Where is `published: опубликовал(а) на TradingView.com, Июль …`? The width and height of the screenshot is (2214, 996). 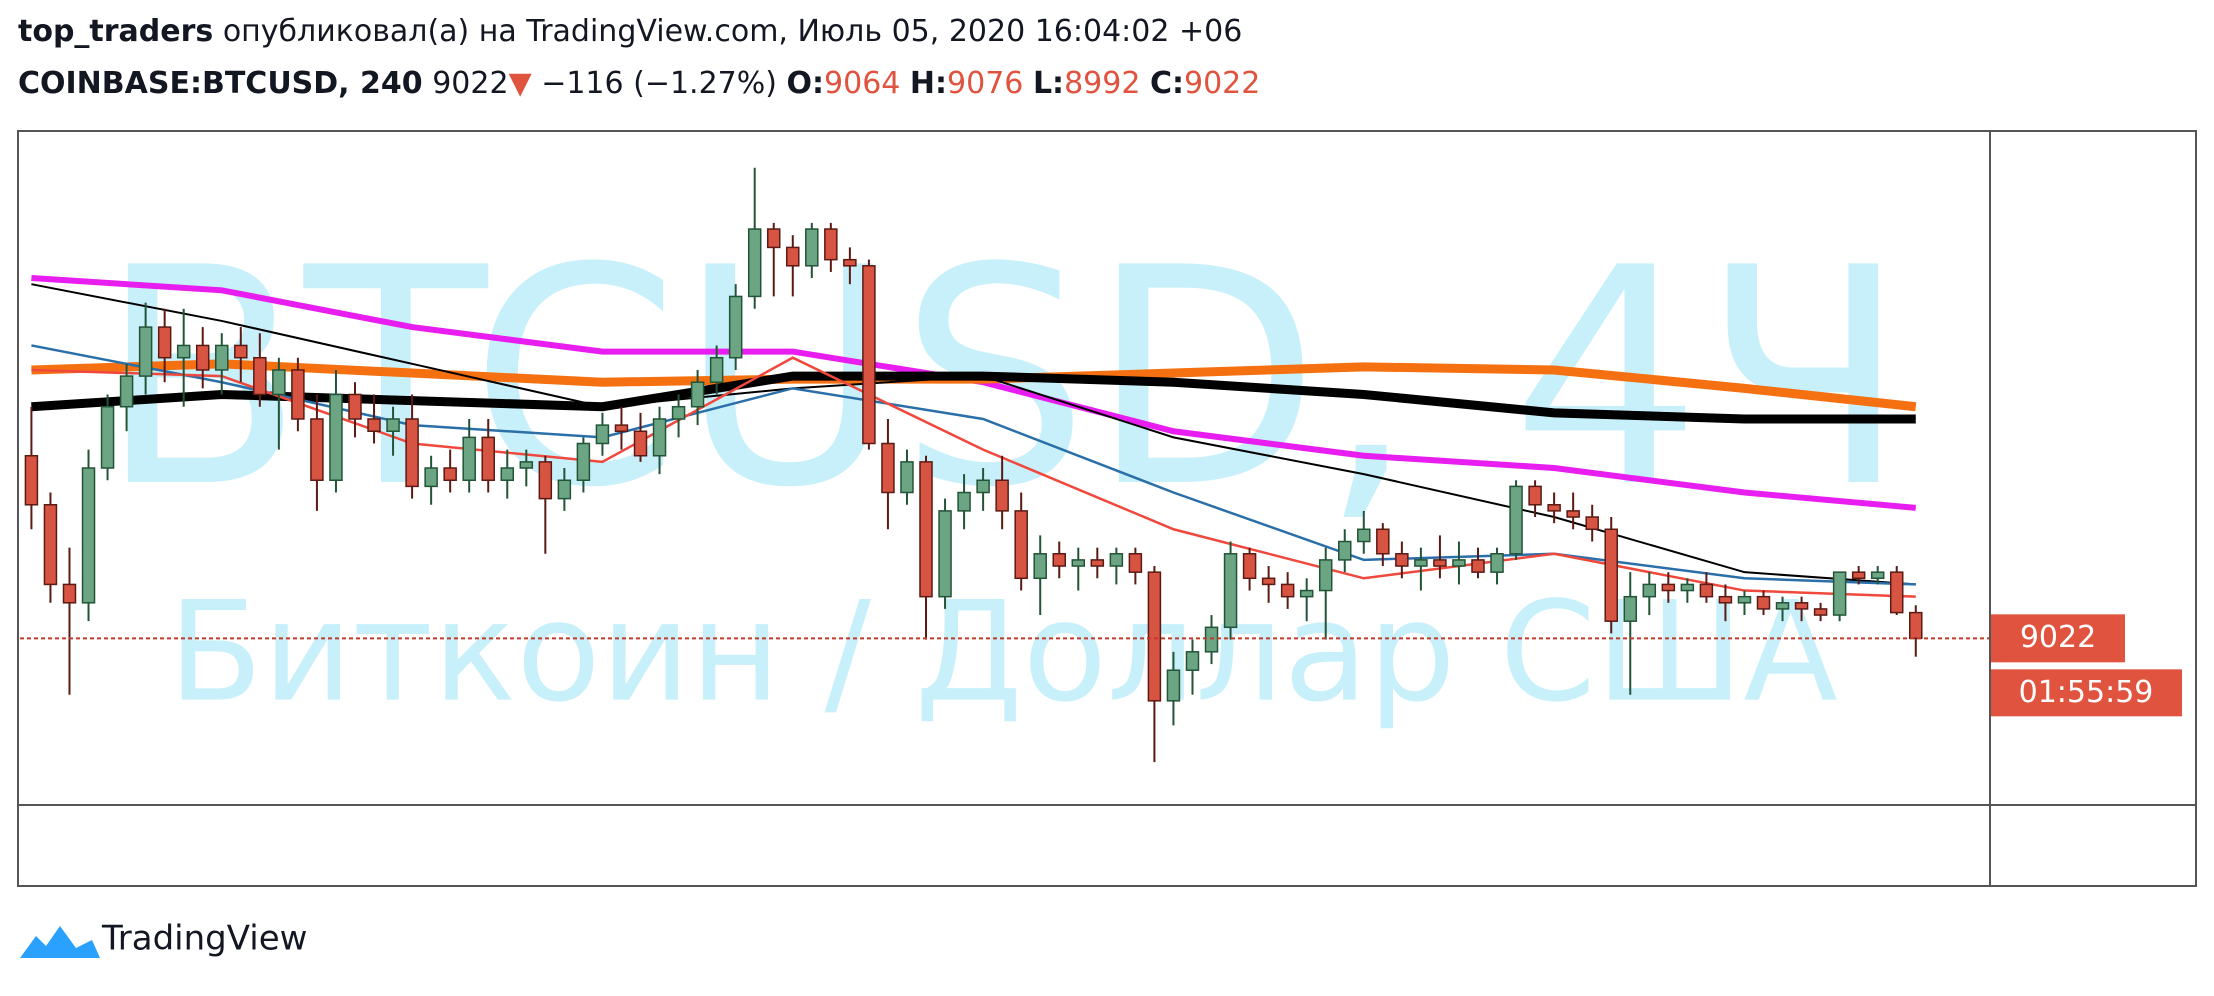
published: опубликовал(а) на TradingView.com, Июль … is located at coordinates (732, 31).